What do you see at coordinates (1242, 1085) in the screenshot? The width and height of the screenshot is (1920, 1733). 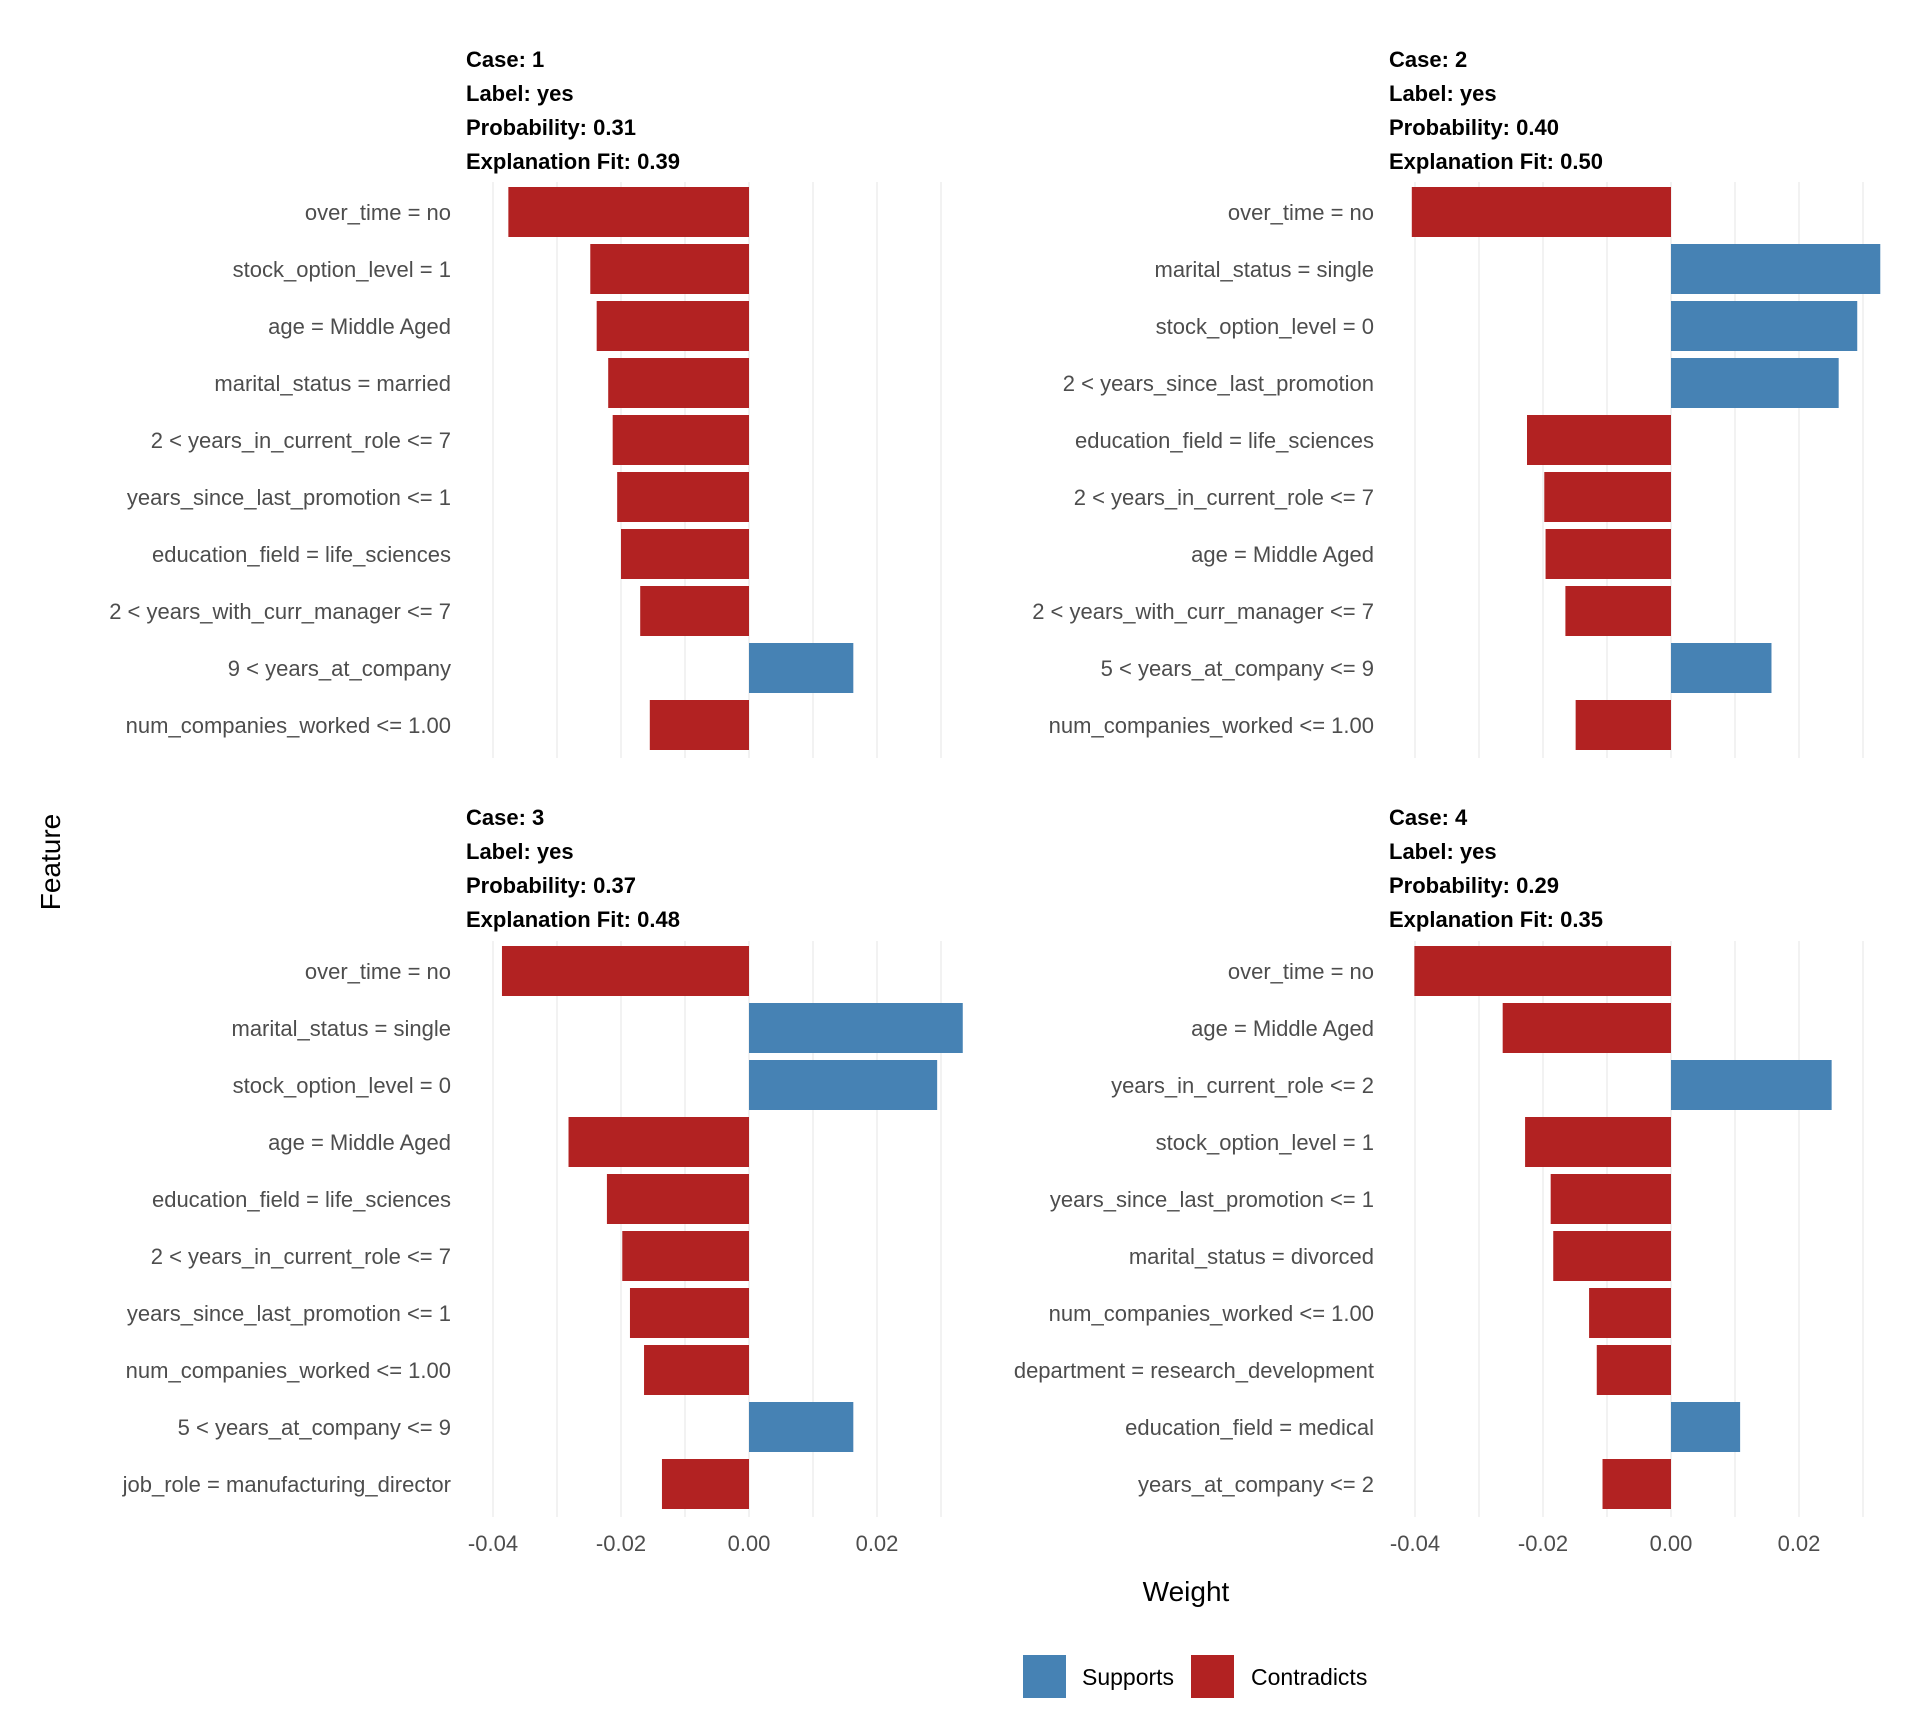 I see `feature-label: years_in_current_role <= 2` at bounding box center [1242, 1085].